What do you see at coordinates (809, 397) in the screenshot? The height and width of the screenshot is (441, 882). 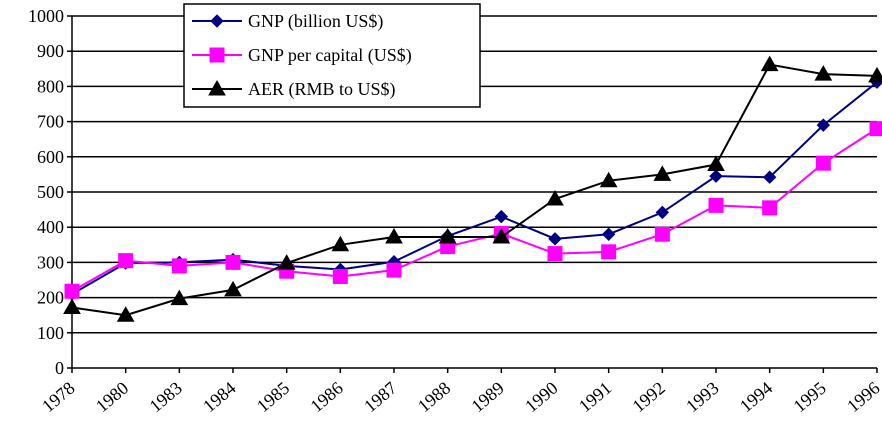 I see `x-tick-label: 1995` at bounding box center [809, 397].